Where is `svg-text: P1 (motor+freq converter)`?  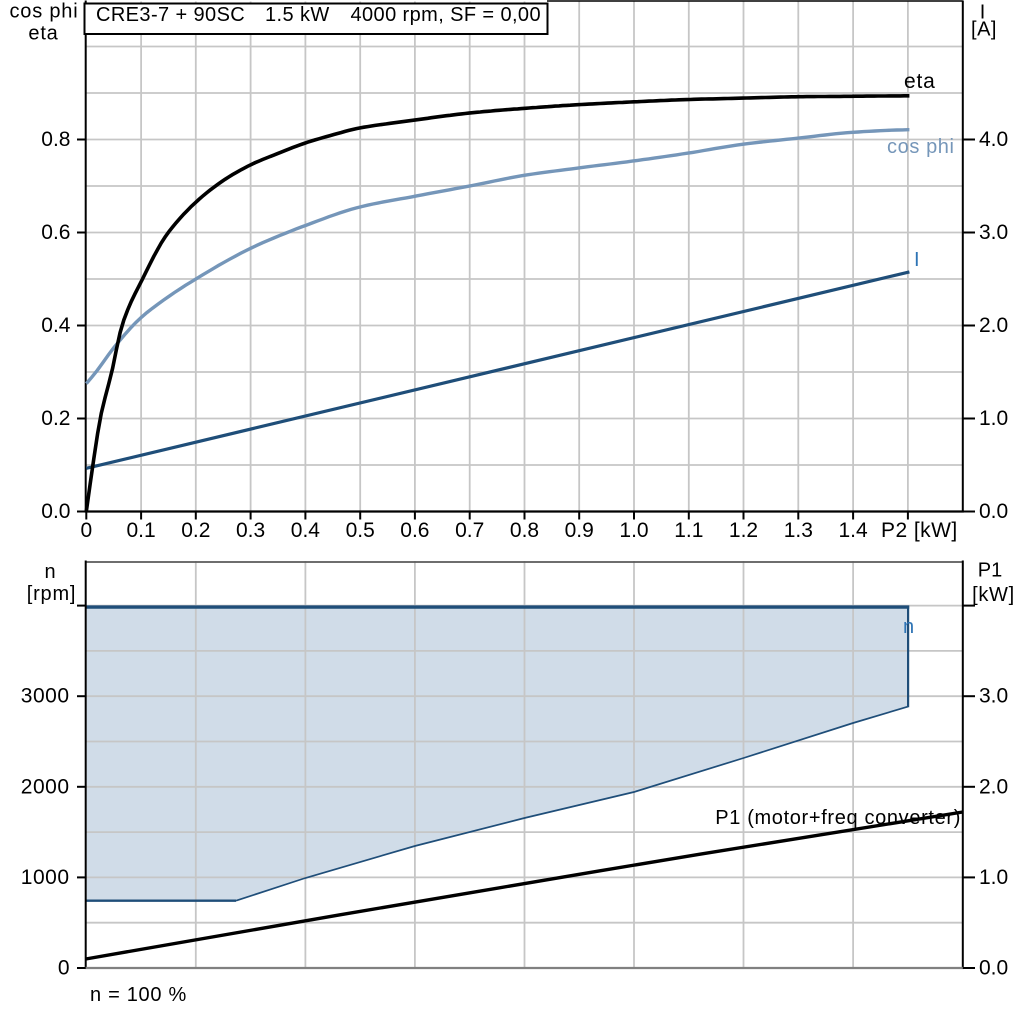 svg-text: P1 (motor+freq converter) is located at coordinates (838, 818).